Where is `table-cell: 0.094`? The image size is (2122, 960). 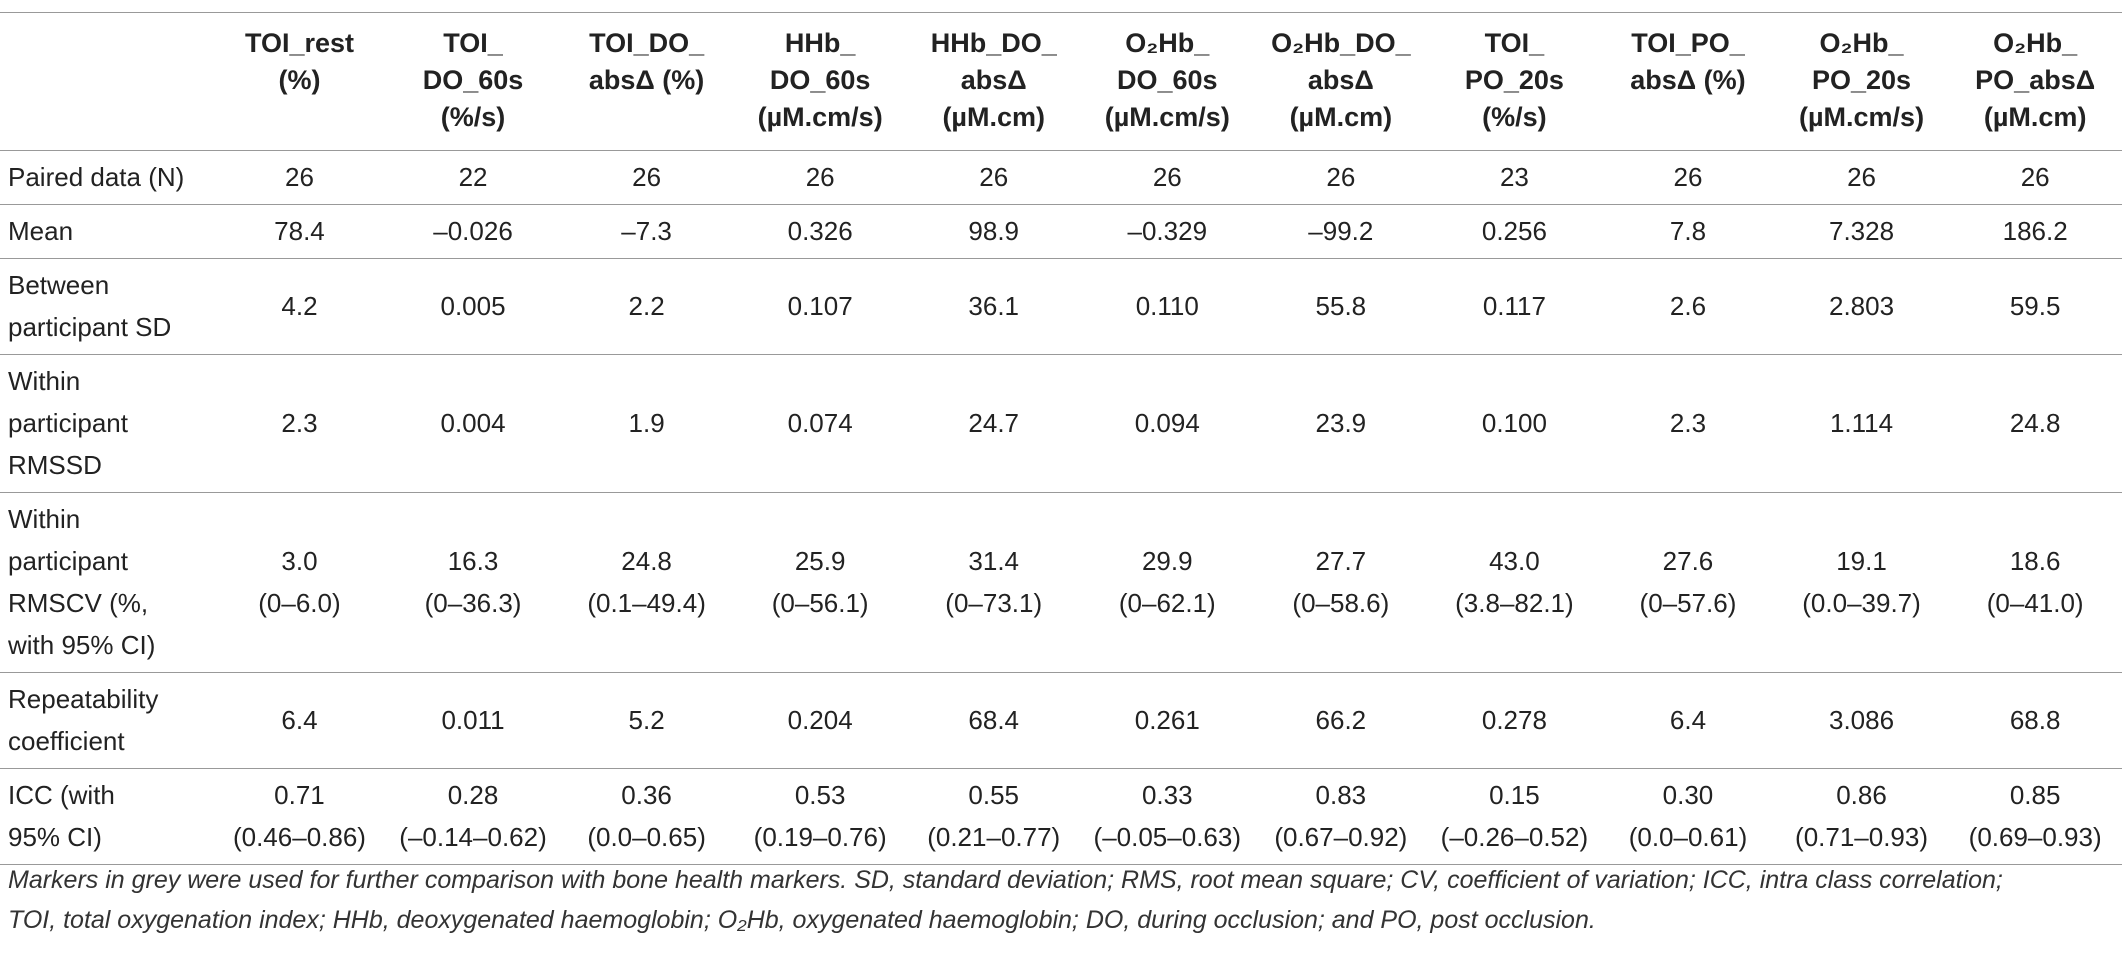 table-cell: 0.094 is located at coordinates (1168, 424).